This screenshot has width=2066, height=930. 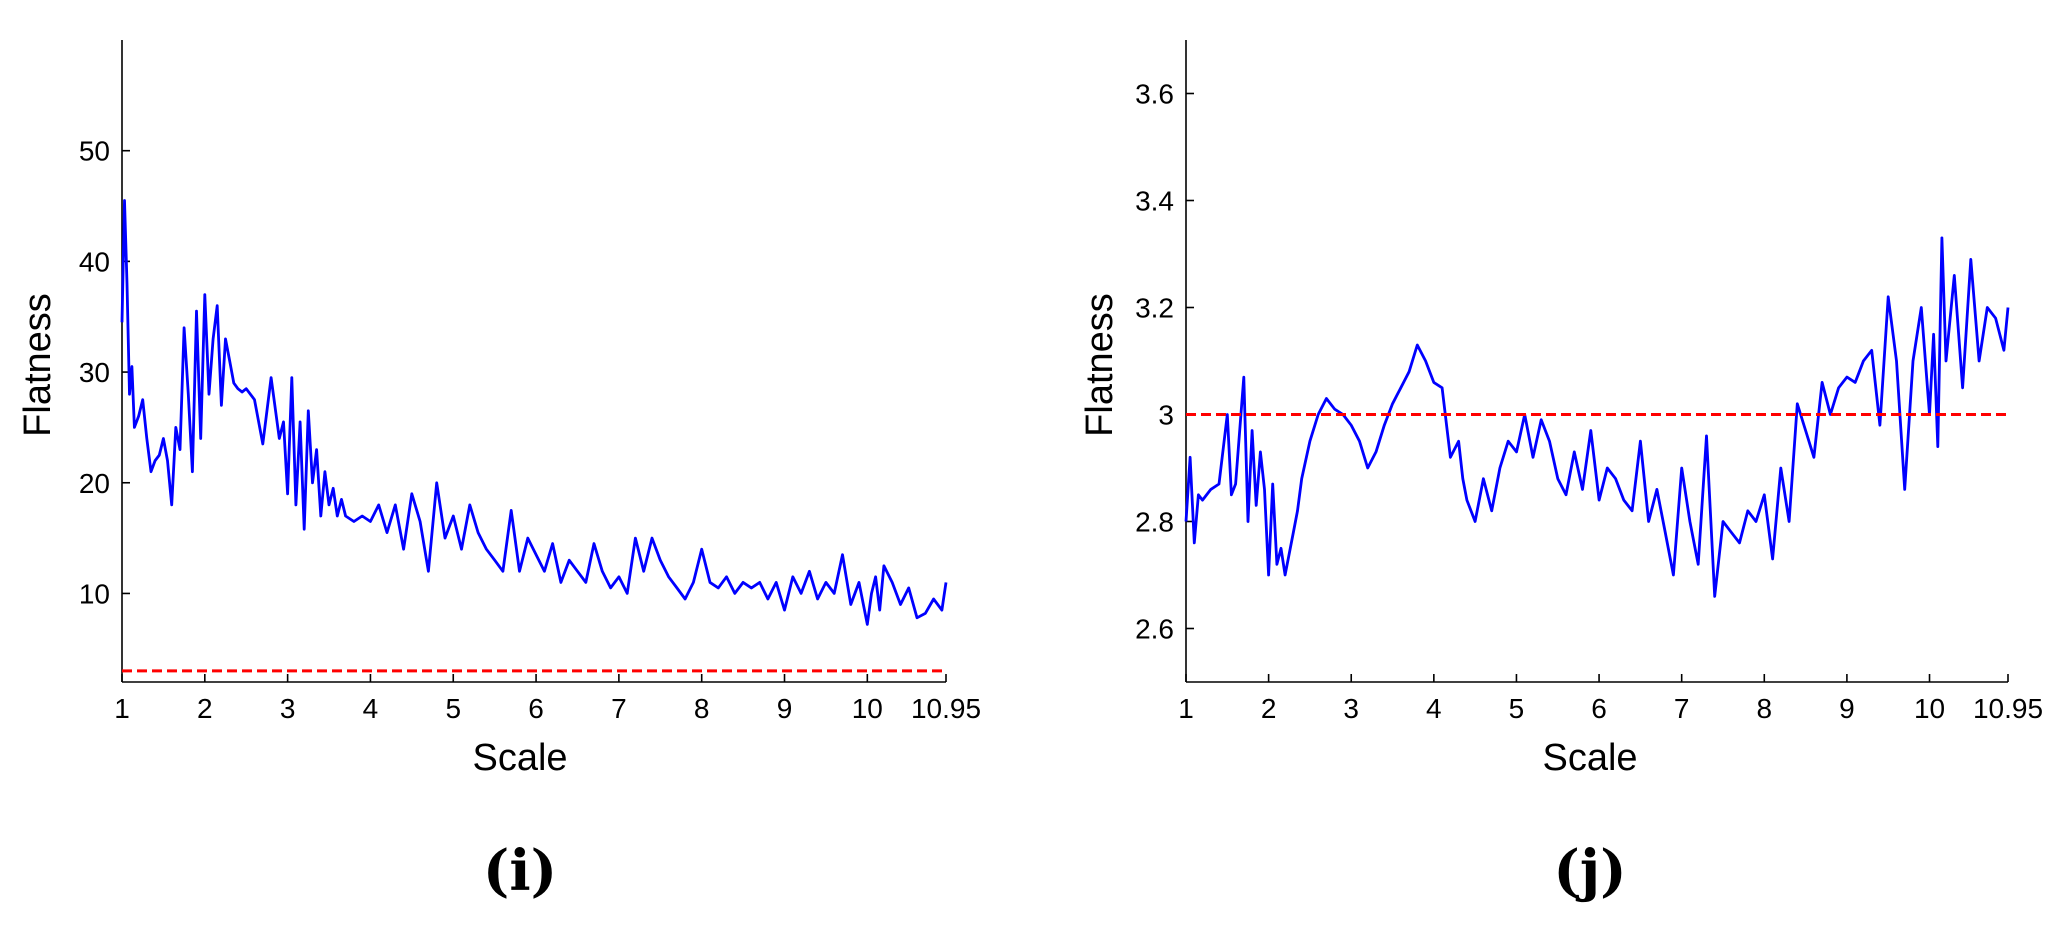 What do you see at coordinates (1166, 415) in the screenshot?
I see `y-tick-label: 3` at bounding box center [1166, 415].